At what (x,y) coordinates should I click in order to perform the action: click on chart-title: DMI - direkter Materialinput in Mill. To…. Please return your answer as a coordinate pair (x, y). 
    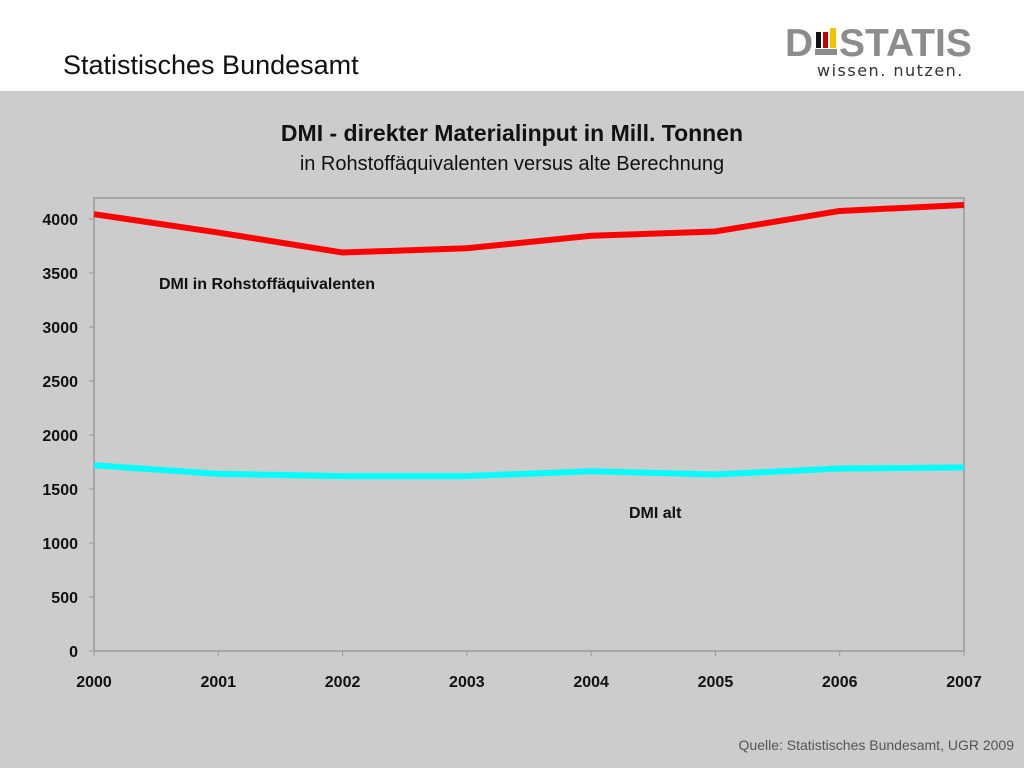
    Looking at the image, I should click on (512, 133).